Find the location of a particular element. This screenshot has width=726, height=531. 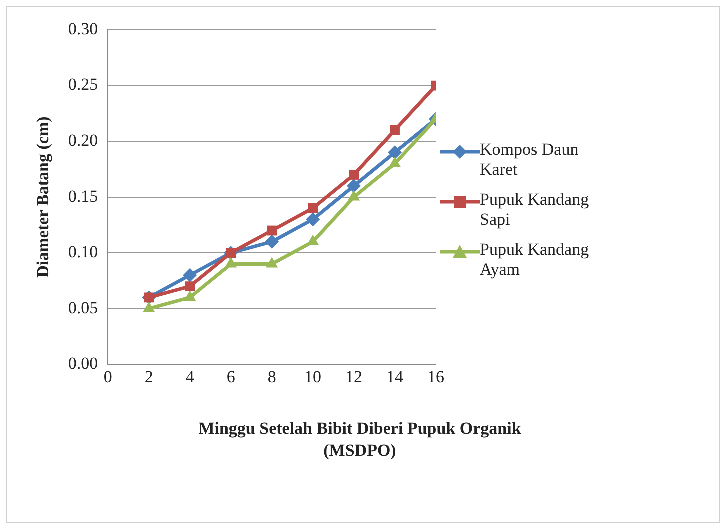

x-tick-label: 4 is located at coordinates (190, 376).